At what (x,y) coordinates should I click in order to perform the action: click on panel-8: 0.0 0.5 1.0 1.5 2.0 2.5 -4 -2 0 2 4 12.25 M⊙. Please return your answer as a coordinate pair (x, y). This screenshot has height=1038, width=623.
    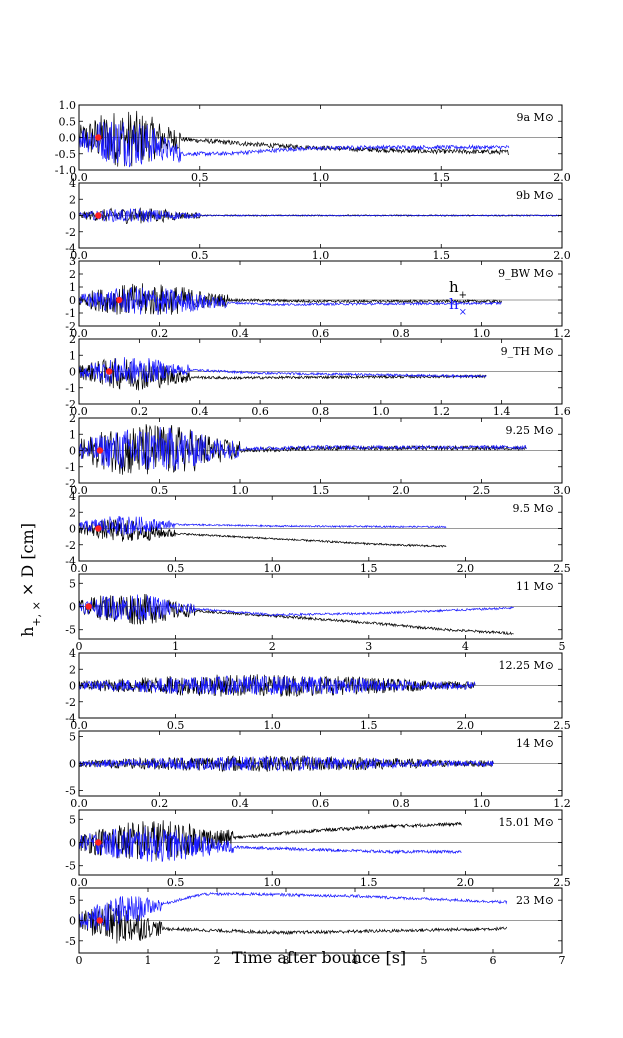
    Looking at the image, I should click on (317, 689).